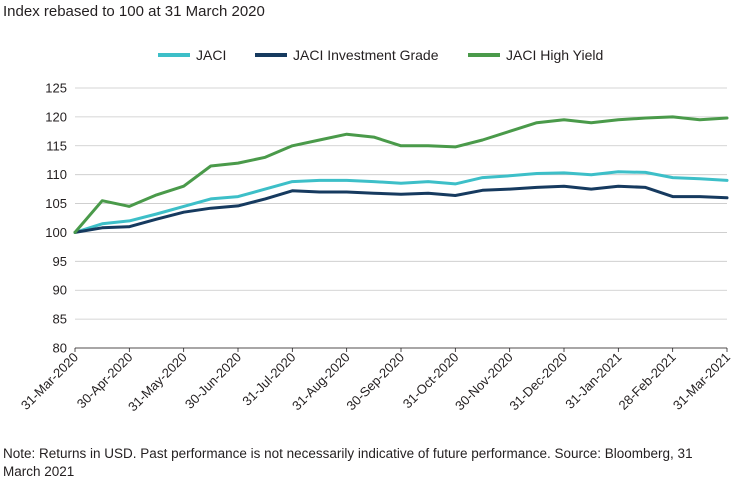  What do you see at coordinates (401, 209) in the screenshot?
I see `series-line-jaci-investment-grade` at bounding box center [401, 209].